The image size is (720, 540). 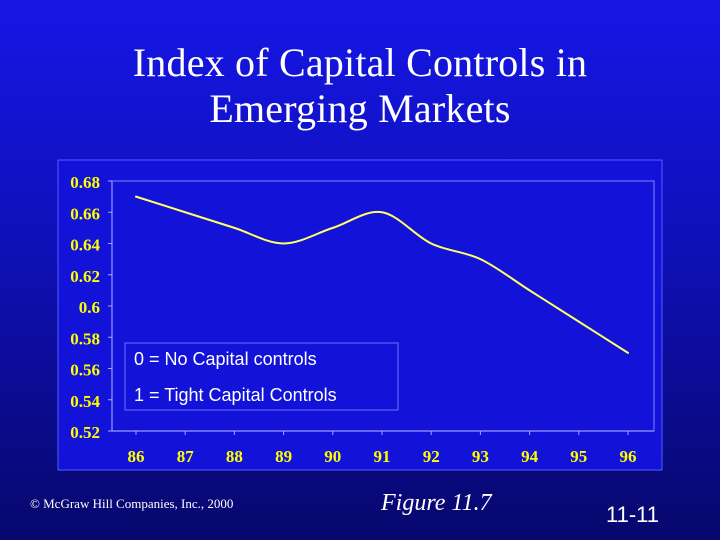 What do you see at coordinates (628, 456) in the screenshot?
I see `x-tick-label: 96` at bounding box center [628, 456].